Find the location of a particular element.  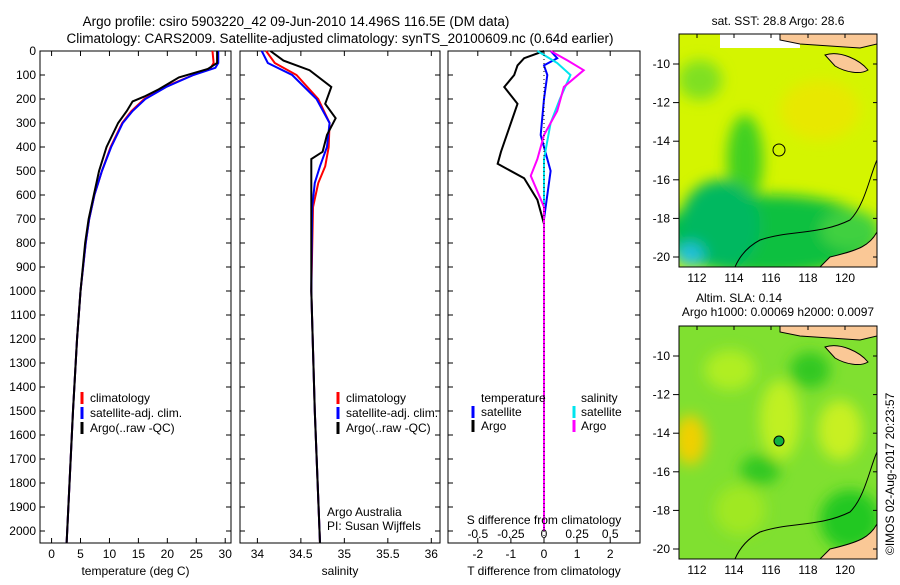

x2-tick-label: 0.5 is located at coordinates (610, 534).